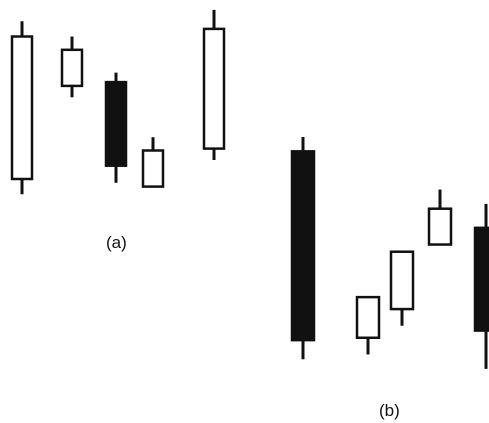 This screenshot has height=423, width=489. Describe the element at coordinates (116, 242) in the screenshot. I see `panel-a-caption: (a)` at that location.